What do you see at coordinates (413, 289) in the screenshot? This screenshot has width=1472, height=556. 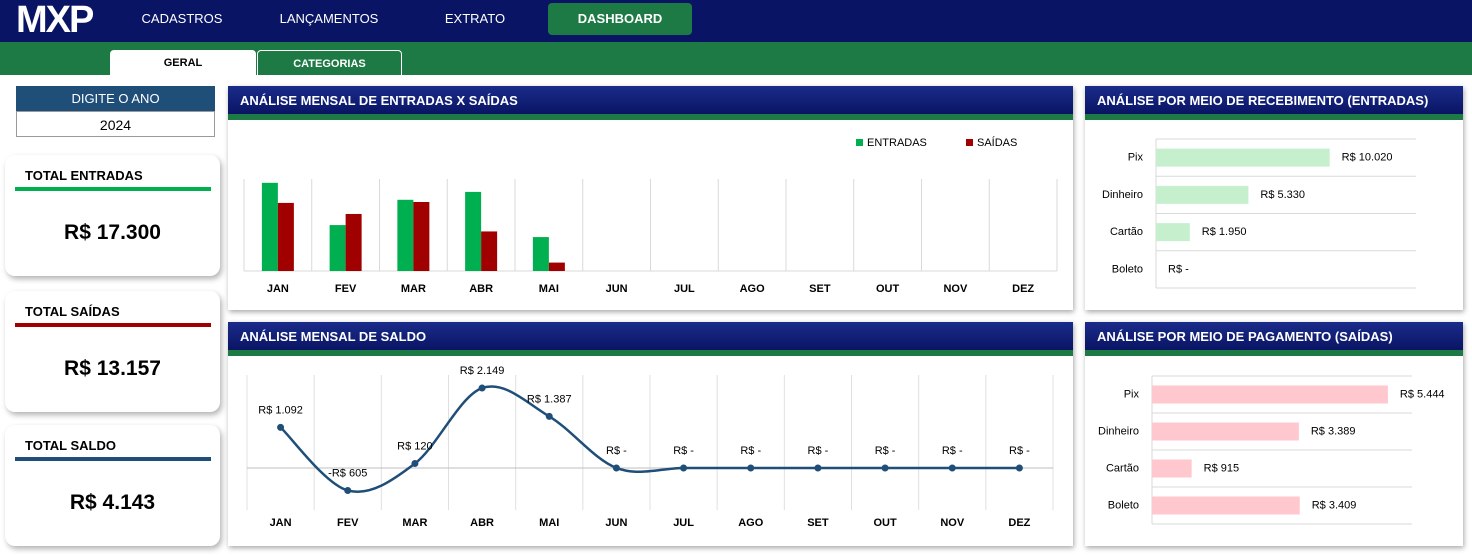 I see `x-tick-label: MAR` at bounding box center [413, 289].